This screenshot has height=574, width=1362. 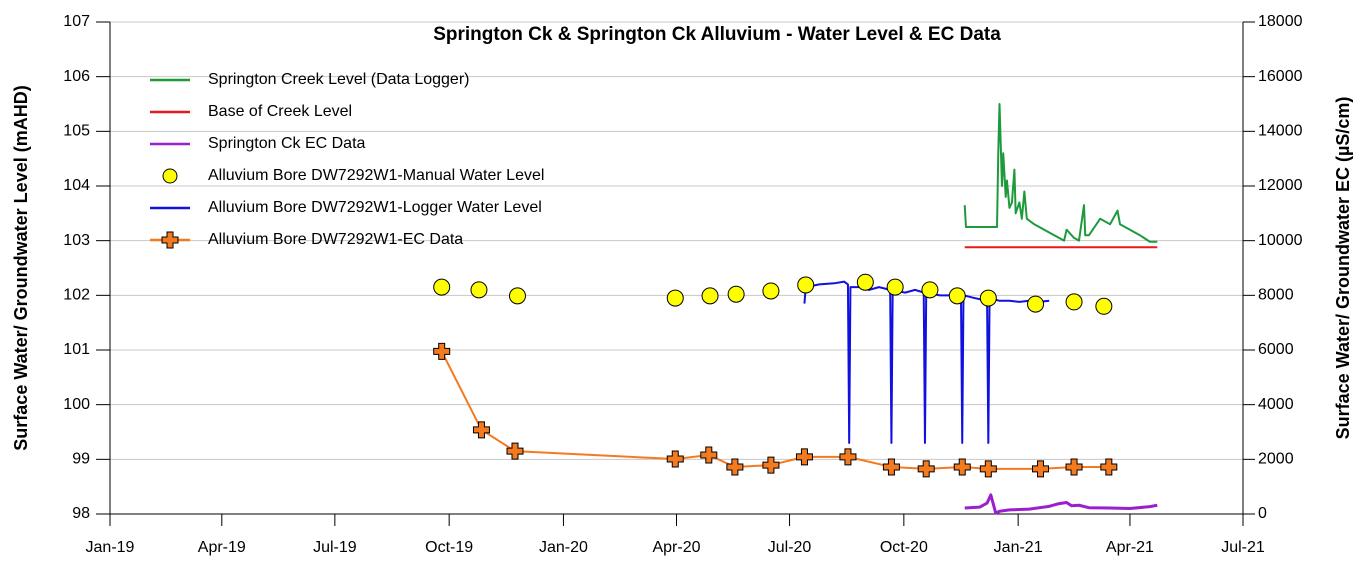 I want to click on y2-axis-label: Surface Water/ Groundwater EC (µS/cm), so click(x=1343, y=268).